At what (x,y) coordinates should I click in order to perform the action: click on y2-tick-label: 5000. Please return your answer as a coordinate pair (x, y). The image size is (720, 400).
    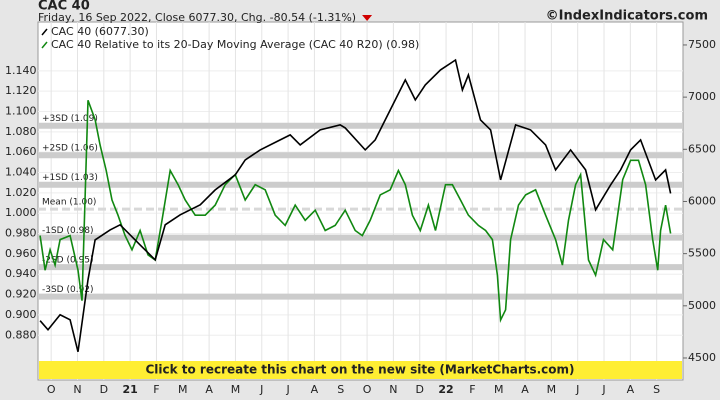
    Looking at the image, I should click on (702, 305).